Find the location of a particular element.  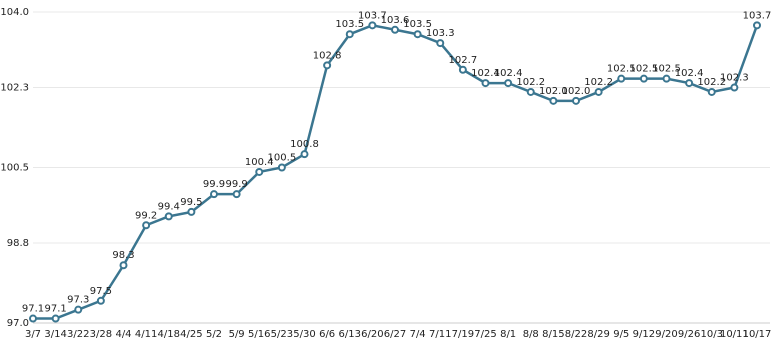

data-label: 98.3 is located at coordinates (123, 255).